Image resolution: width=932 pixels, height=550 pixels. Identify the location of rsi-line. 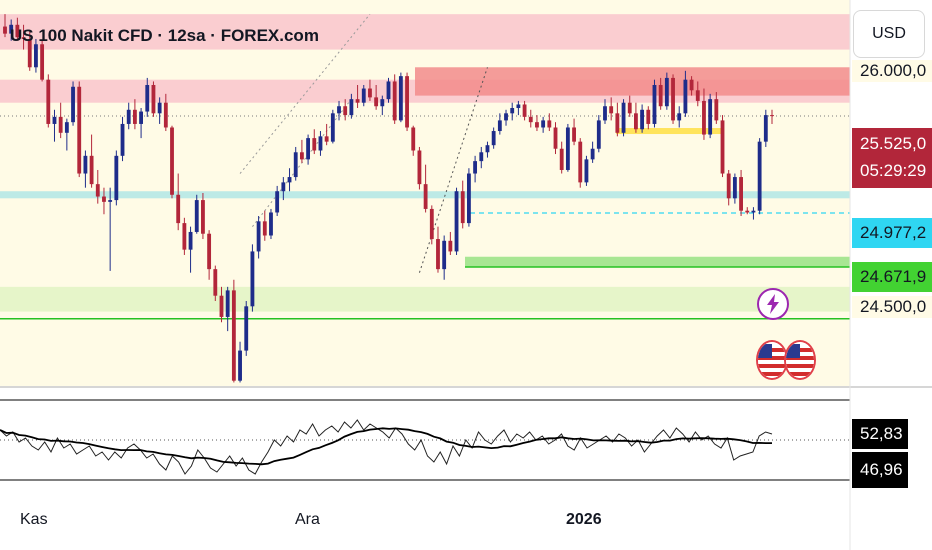
(386, 447).